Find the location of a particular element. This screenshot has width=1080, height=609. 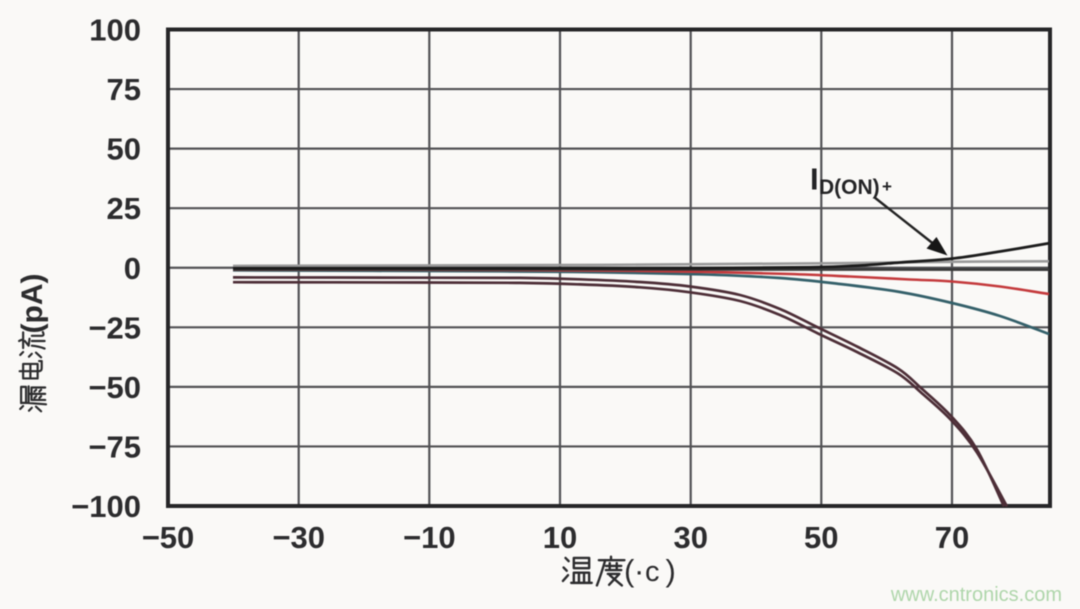

svg-text: D(ON) is located at coordinates (849, 187).